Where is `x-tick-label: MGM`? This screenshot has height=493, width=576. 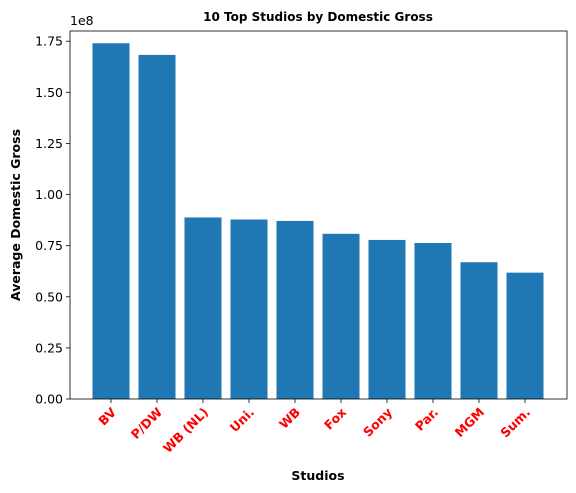
x-tick-label: MGM is located at coordinates (469, 422).